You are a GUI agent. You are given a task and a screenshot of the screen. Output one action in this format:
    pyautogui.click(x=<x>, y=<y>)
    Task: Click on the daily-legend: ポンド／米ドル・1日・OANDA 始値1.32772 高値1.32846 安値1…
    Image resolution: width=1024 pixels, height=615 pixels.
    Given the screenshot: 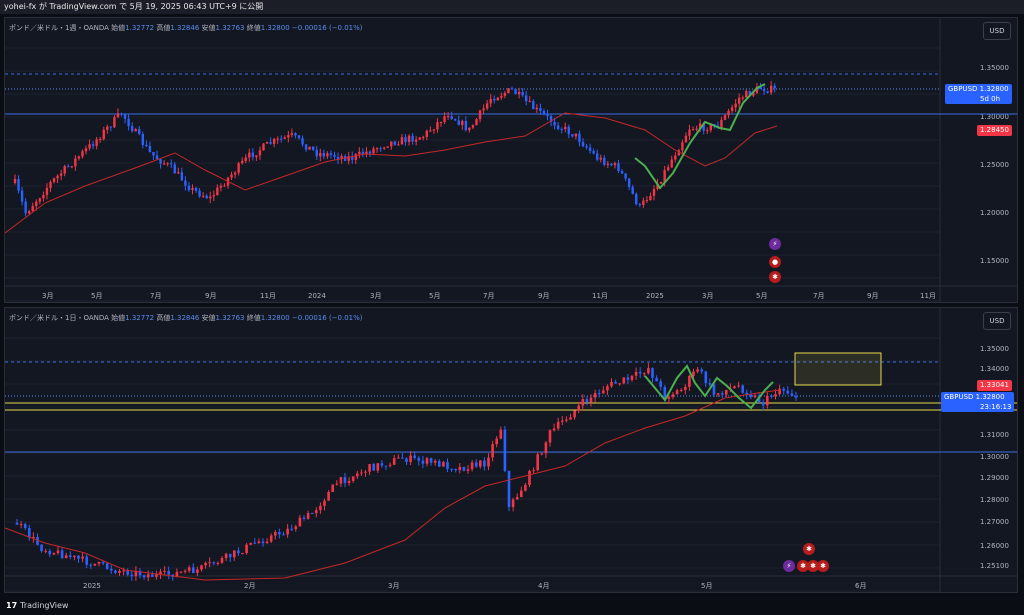 What is the action you would take?
    pyautogui.click(x=186, y=318)
    